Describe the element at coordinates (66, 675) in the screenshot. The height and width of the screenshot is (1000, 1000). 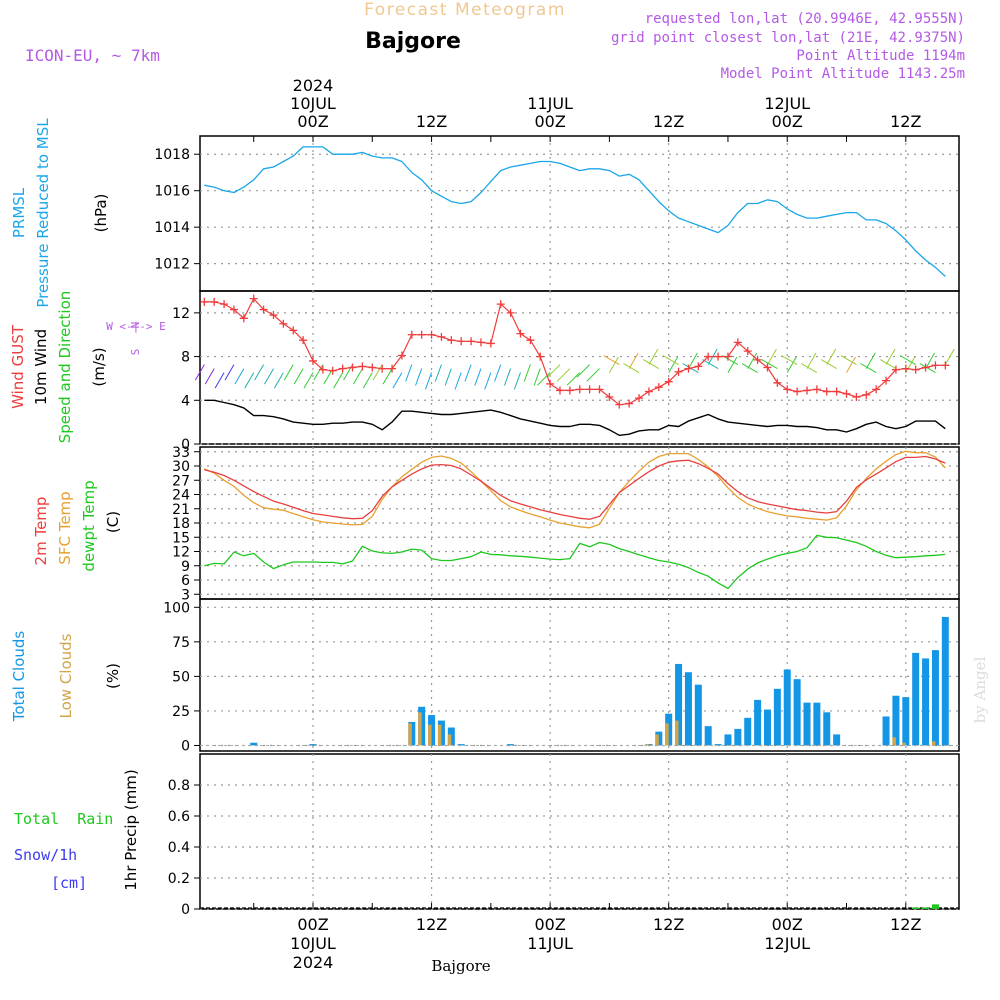
I see `clouds-label-low: Low Clouds` at that location.